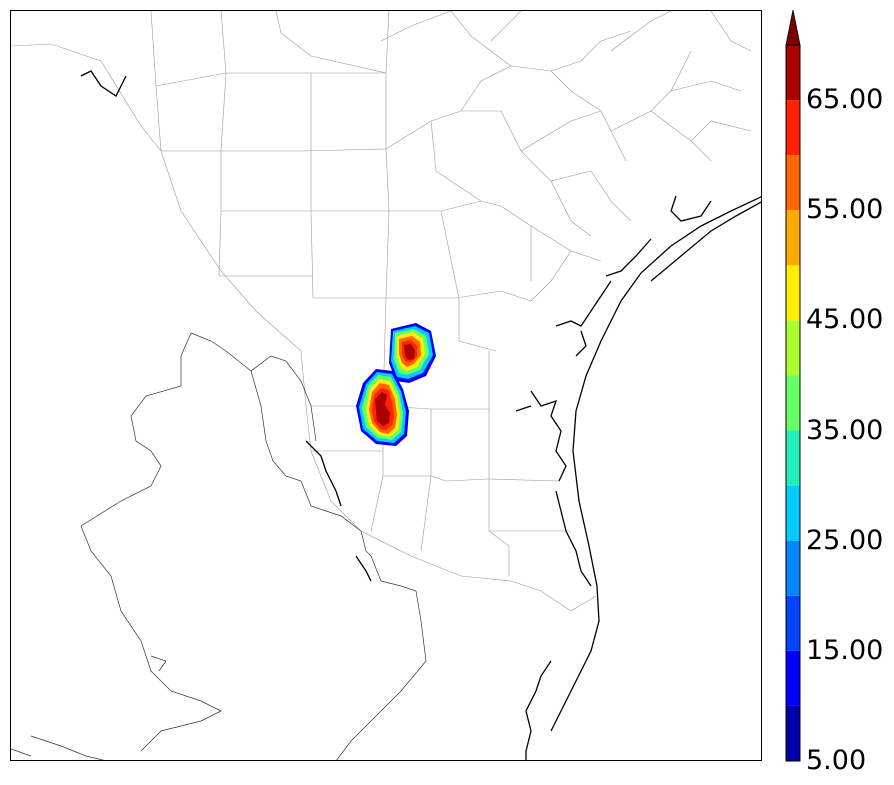  I want to click on colorbar, so click(793, 386).